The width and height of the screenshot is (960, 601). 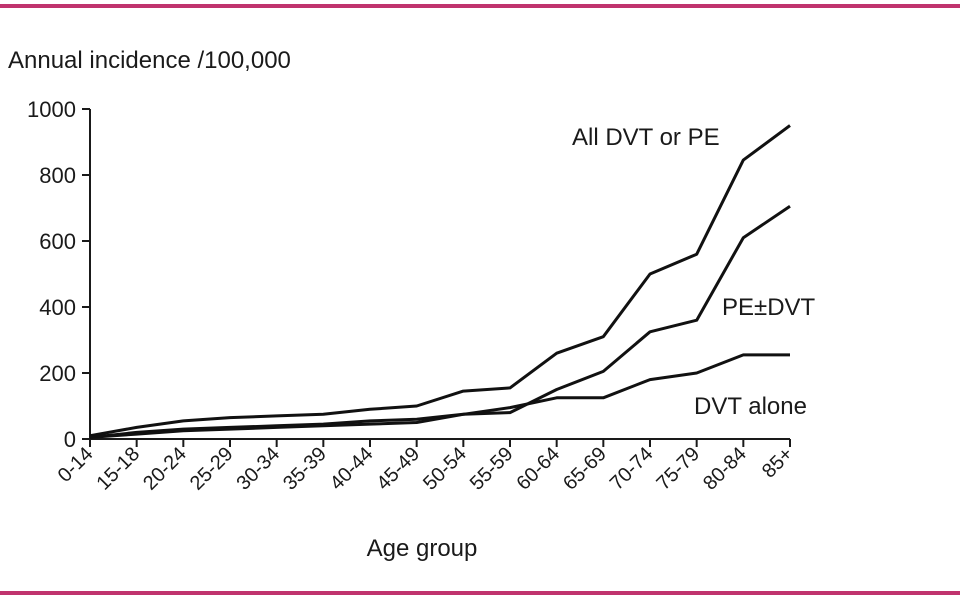 I want to click on x-tick-label: 70-74, so click(x=632, y=469).